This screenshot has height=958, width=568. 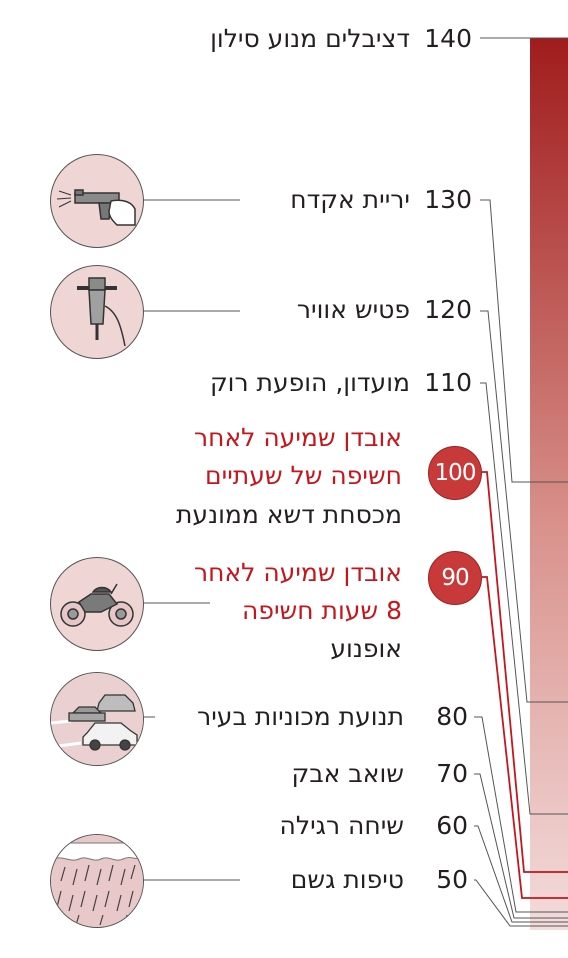 I want to click on gun-icon, so click(x=97, y=201).